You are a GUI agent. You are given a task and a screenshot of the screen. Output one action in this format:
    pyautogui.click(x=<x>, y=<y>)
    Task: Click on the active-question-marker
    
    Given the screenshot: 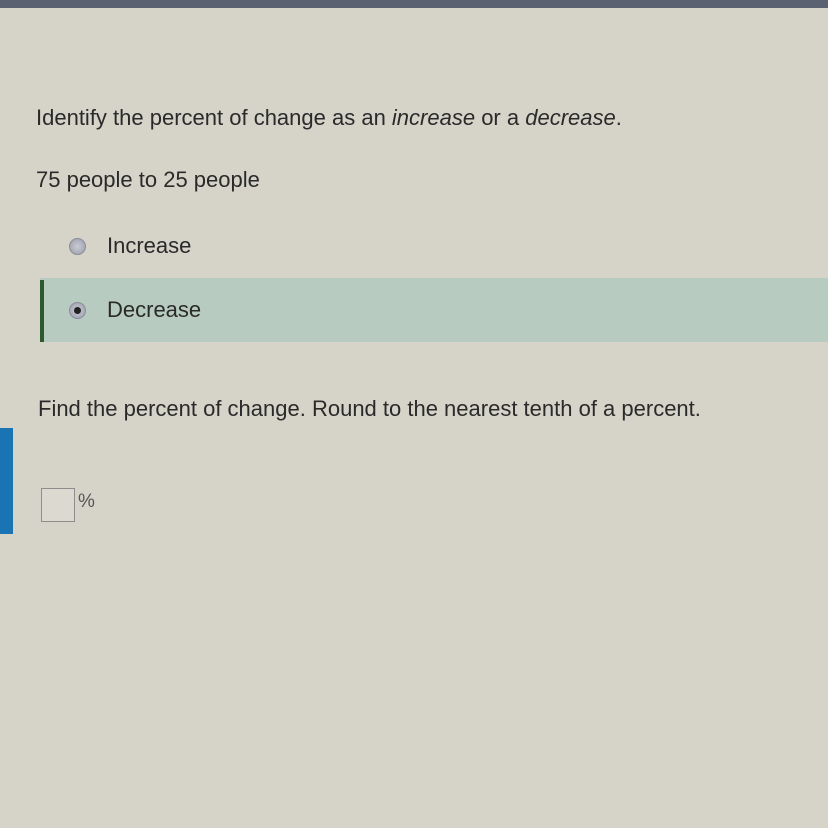 What is the action you would take?
    pyautogui.click(x=6, y=481)
    